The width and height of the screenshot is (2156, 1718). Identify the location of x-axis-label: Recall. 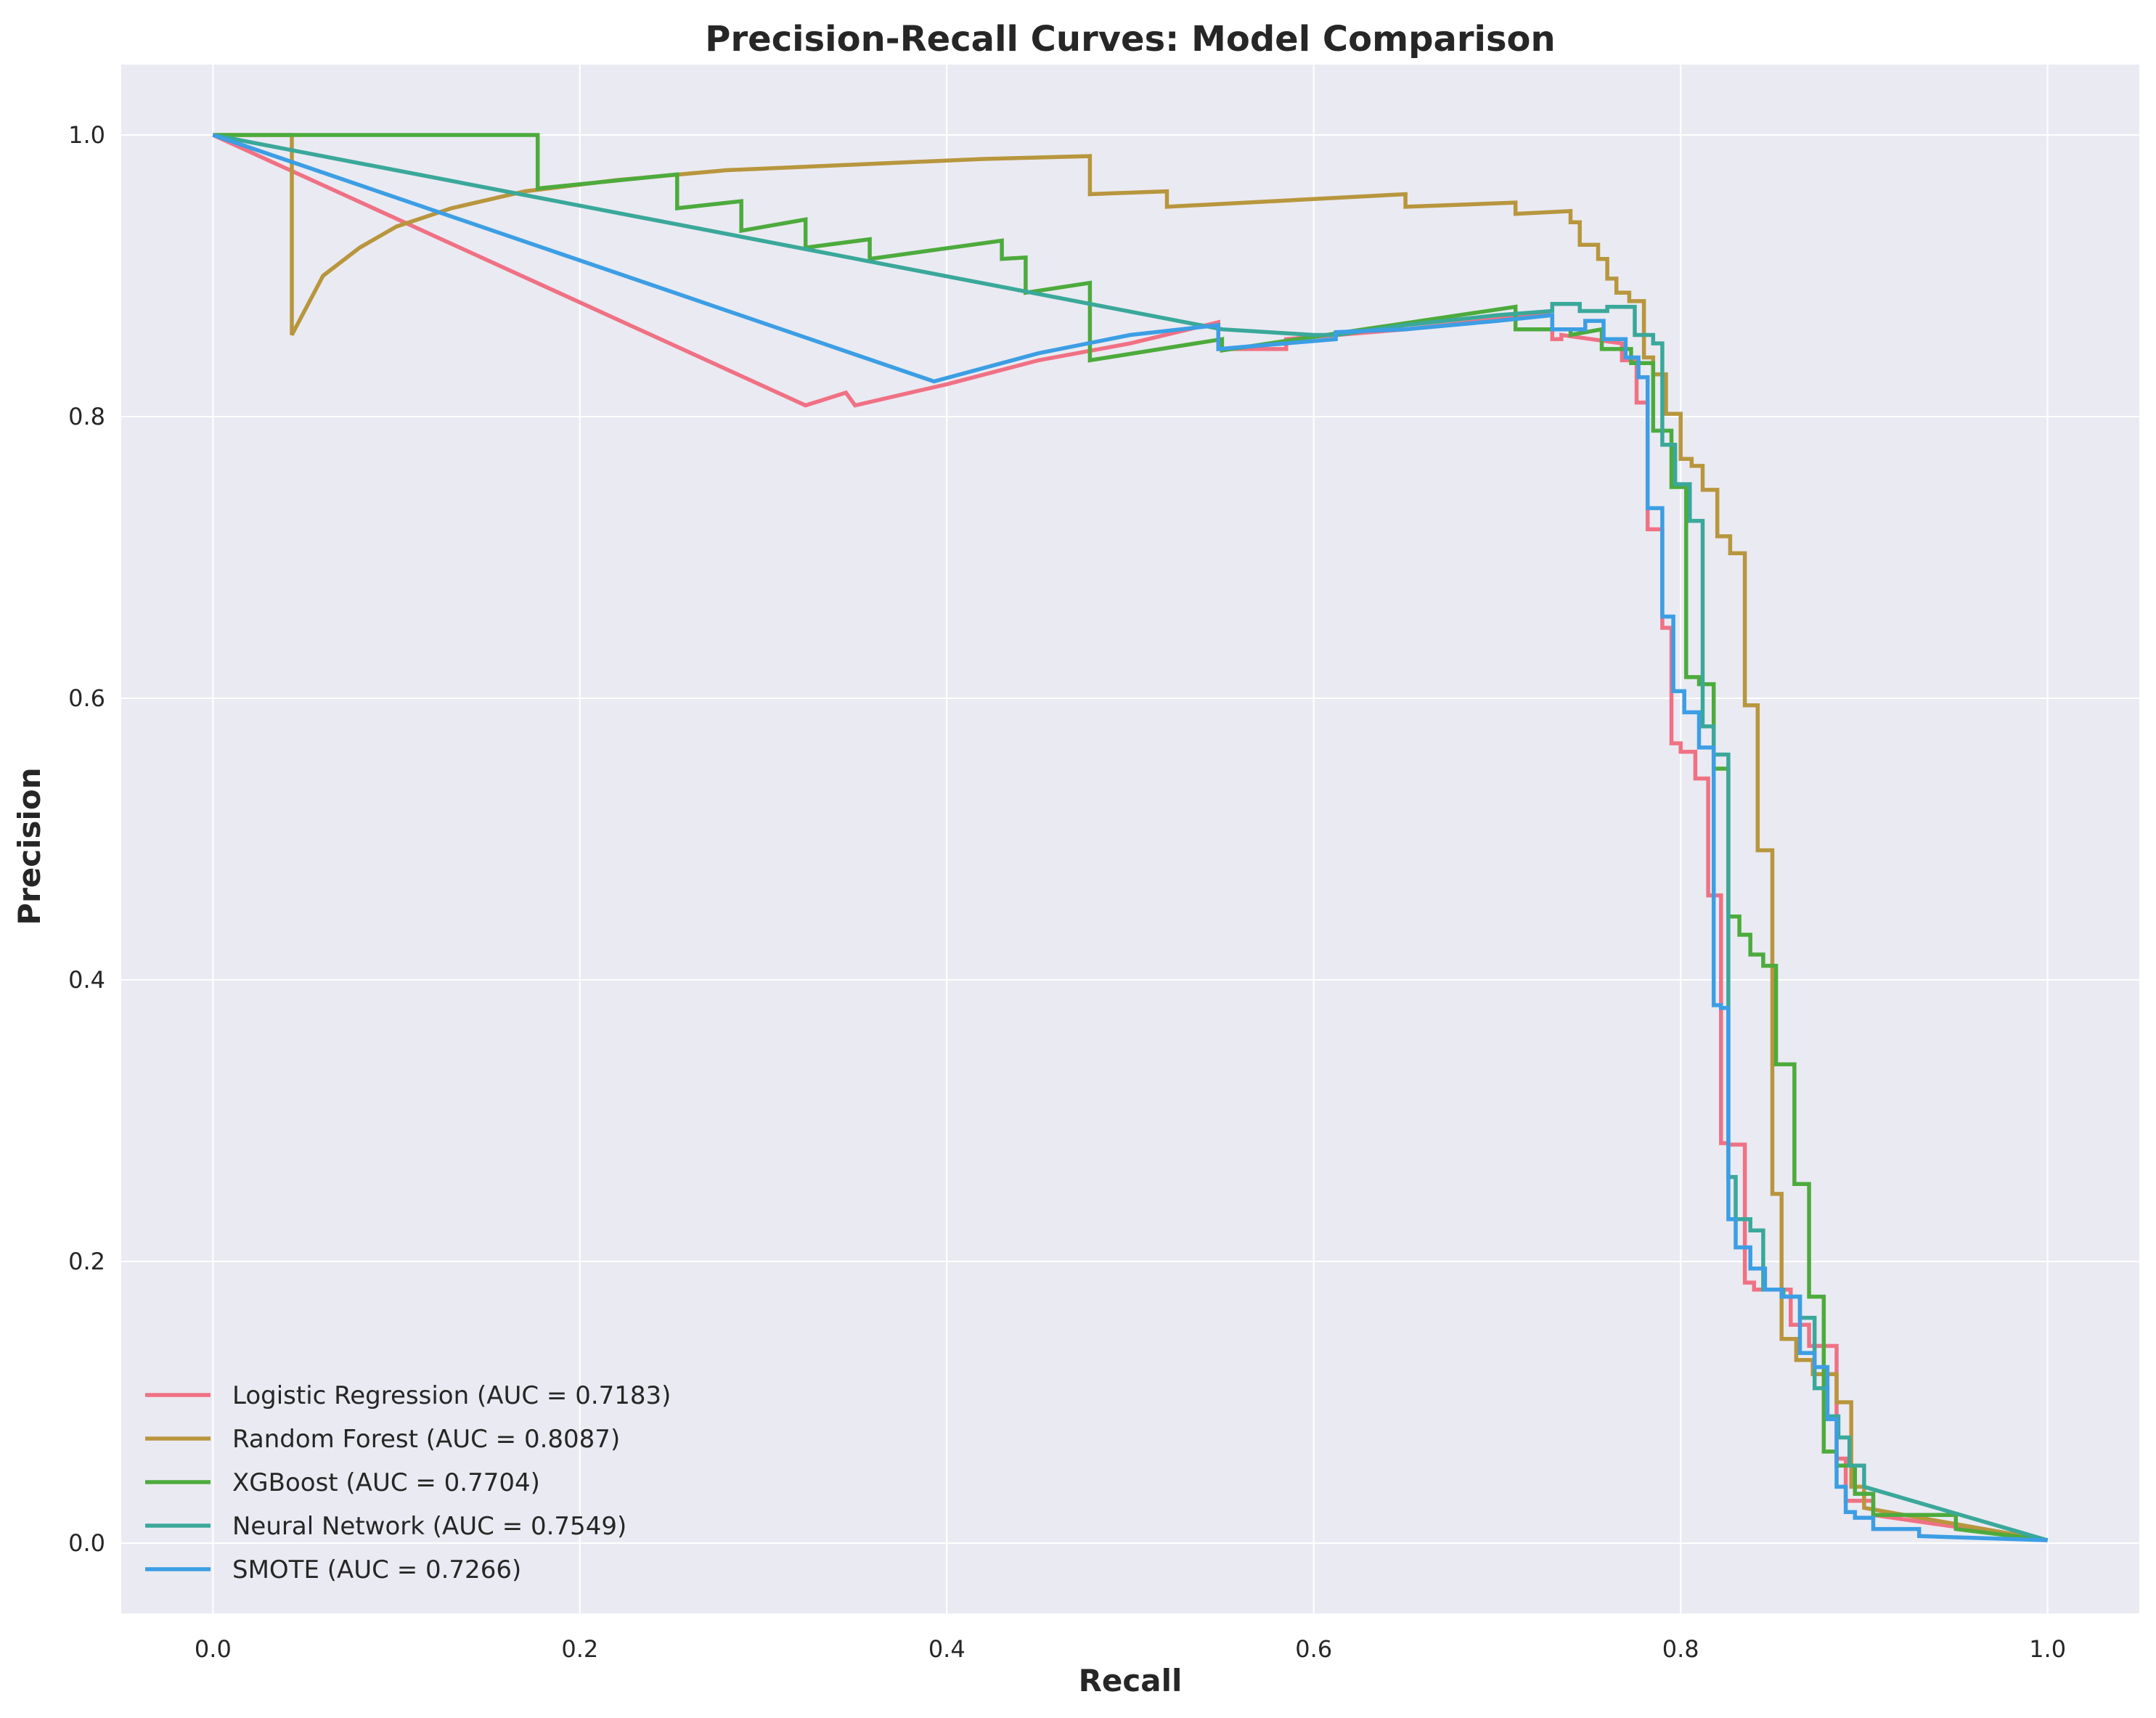
(1131, 1680).